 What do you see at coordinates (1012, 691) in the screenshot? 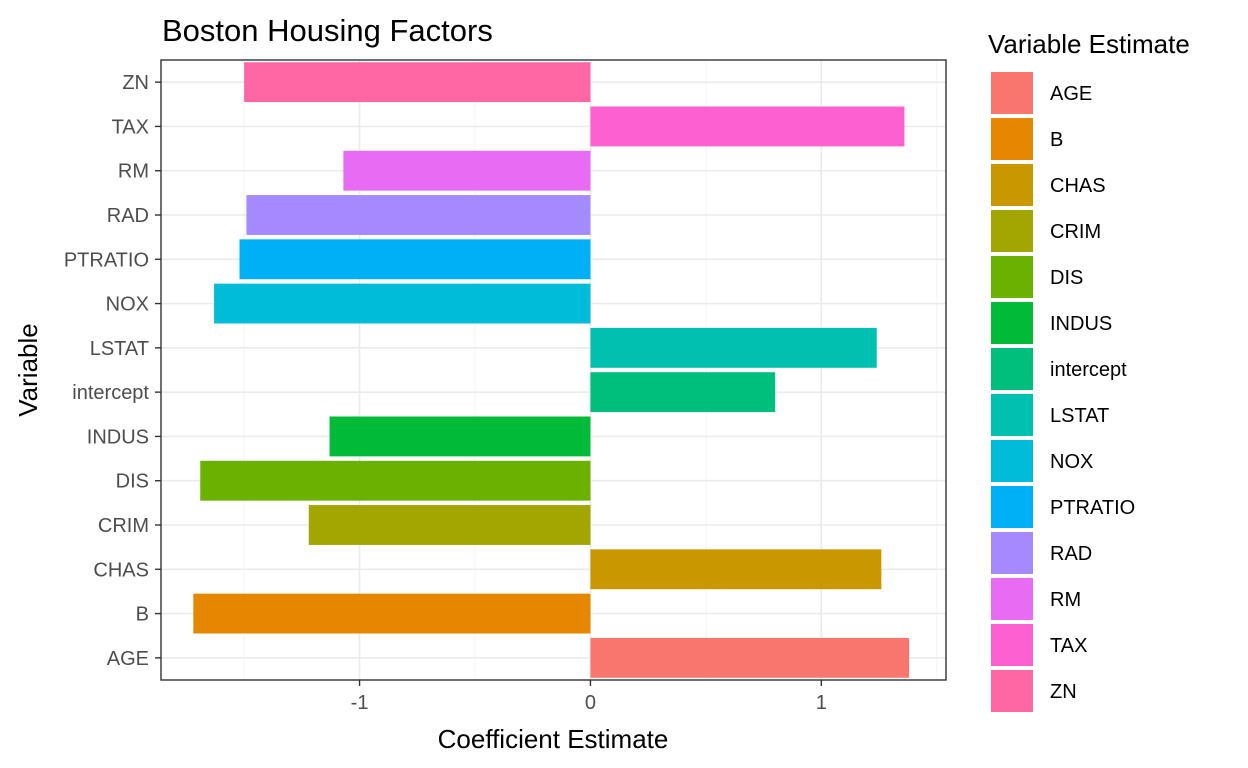
I see `legend-key-zn` at bounding box center [1012, 691].